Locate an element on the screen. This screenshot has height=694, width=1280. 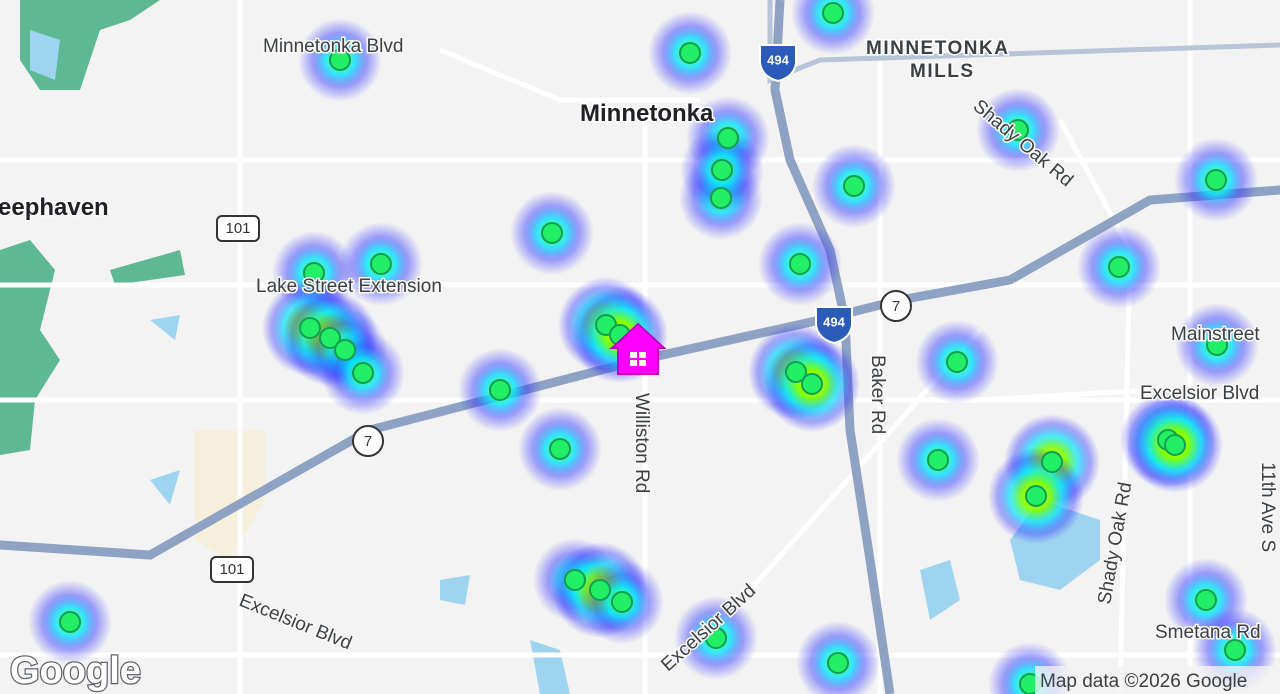
place-label: MILLS is located at coordinates (942, 71).